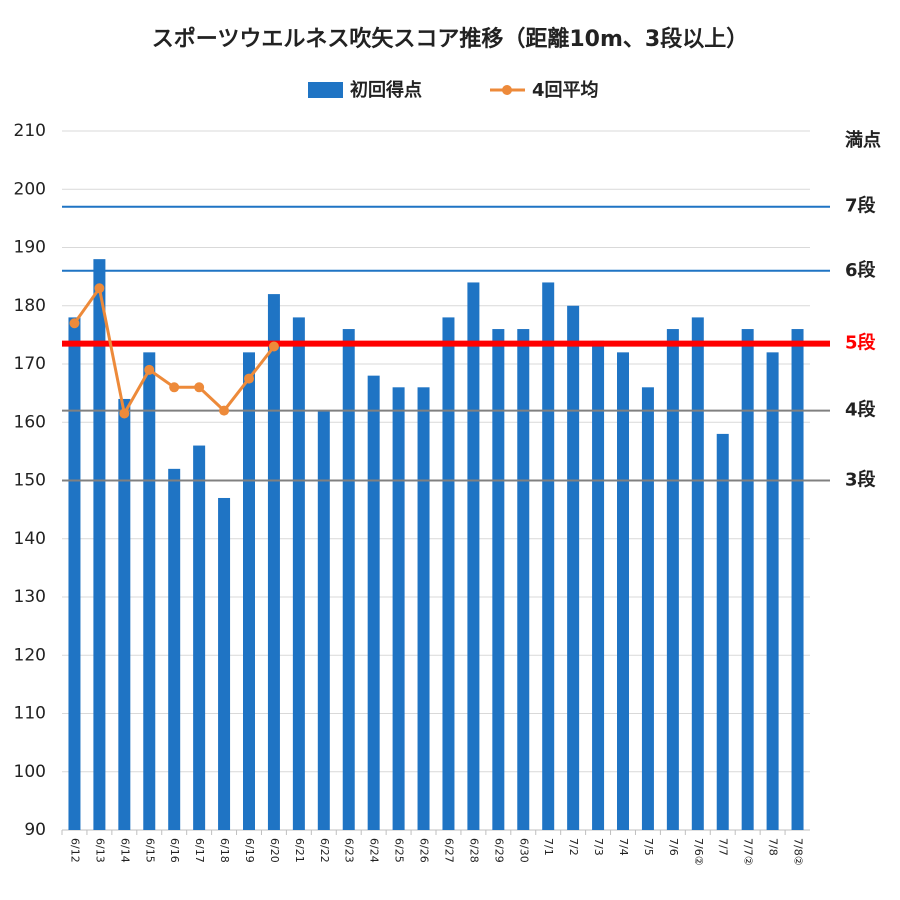  What do you see at coordinates (324, 850) in the screenshot?
I see `x-tick-label: 6/22` at bounding box center [324, 850].